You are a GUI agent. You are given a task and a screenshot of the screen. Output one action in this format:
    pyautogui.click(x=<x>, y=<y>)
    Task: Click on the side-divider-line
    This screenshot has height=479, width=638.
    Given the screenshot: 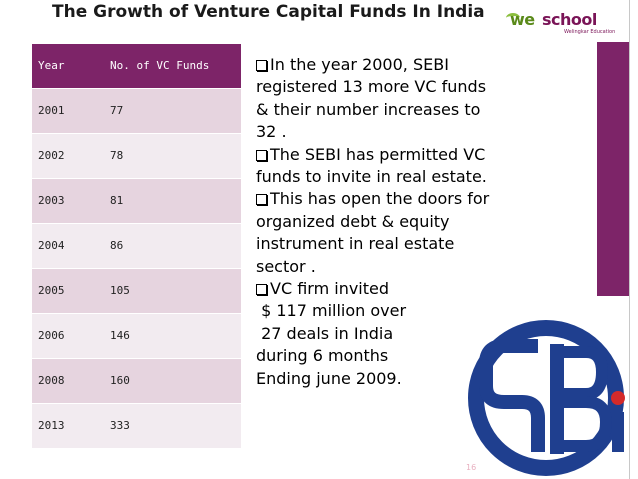 What is the action you would take?
    pyautogui.click(x=629, y=239)
    